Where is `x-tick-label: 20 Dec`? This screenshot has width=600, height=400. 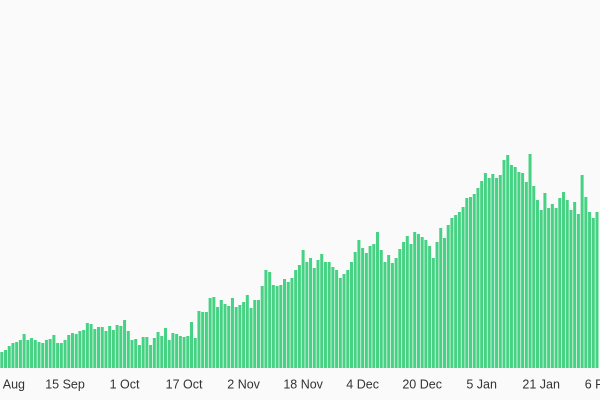
x-tick-label: 20 Dec is located at coordinates (422, 384).